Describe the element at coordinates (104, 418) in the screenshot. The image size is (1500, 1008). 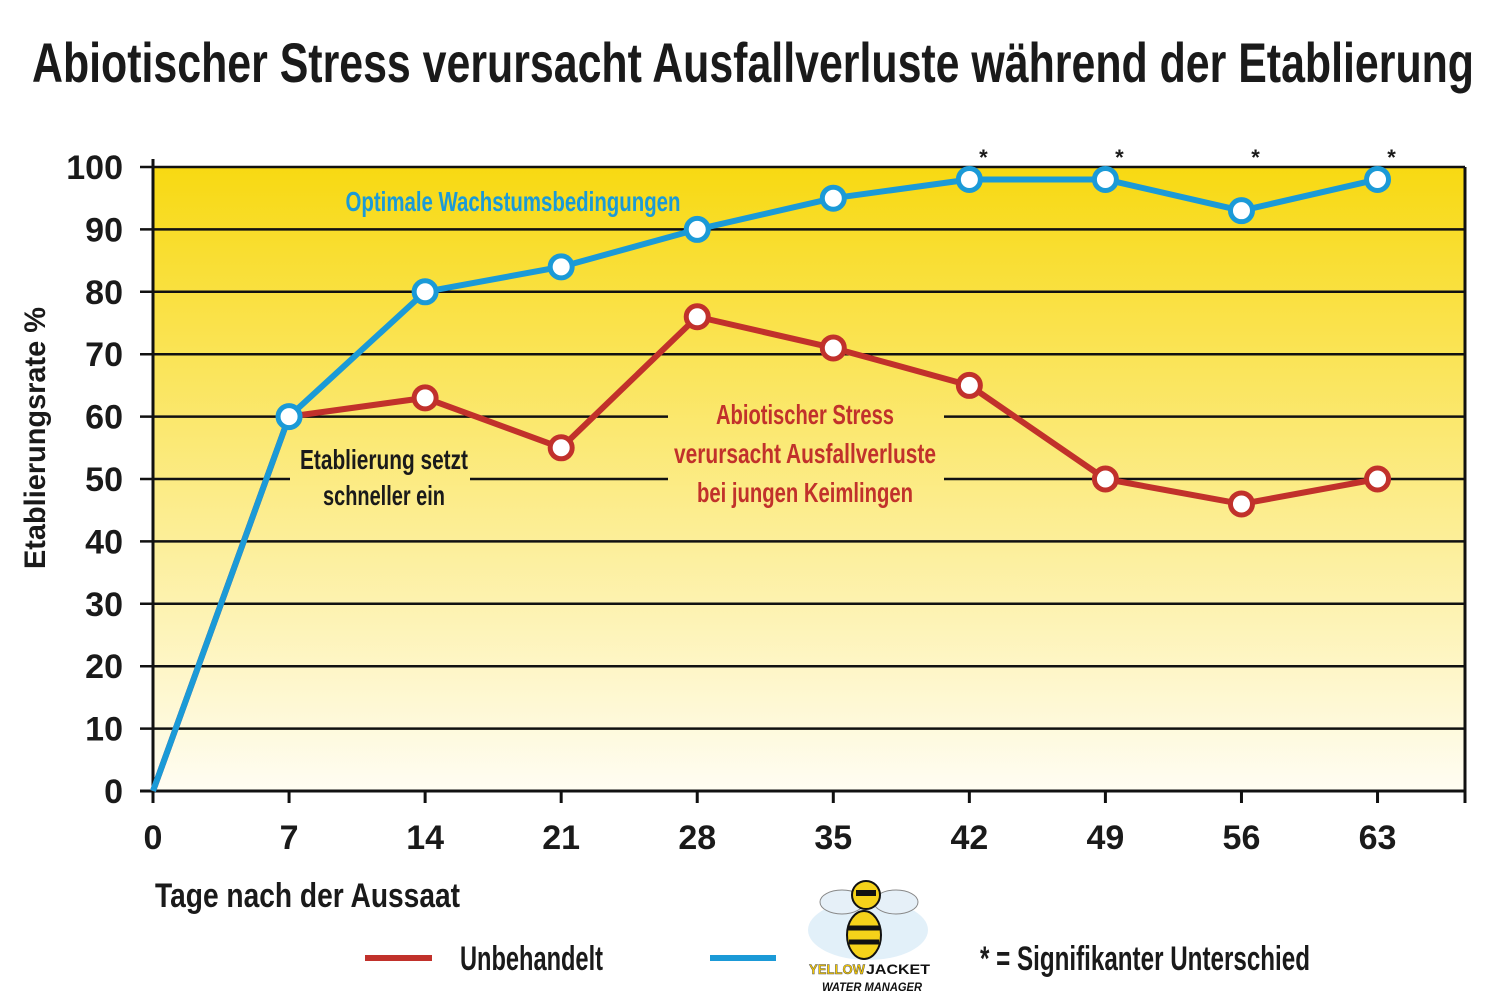
I see `y-tick-label: 60` at that location.